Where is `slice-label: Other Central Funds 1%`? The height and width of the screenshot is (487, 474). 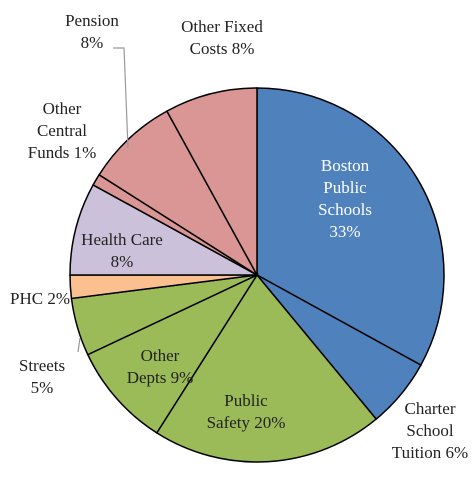 slice-label: Other Central Funds 1% is located at coordinates (62, 131).